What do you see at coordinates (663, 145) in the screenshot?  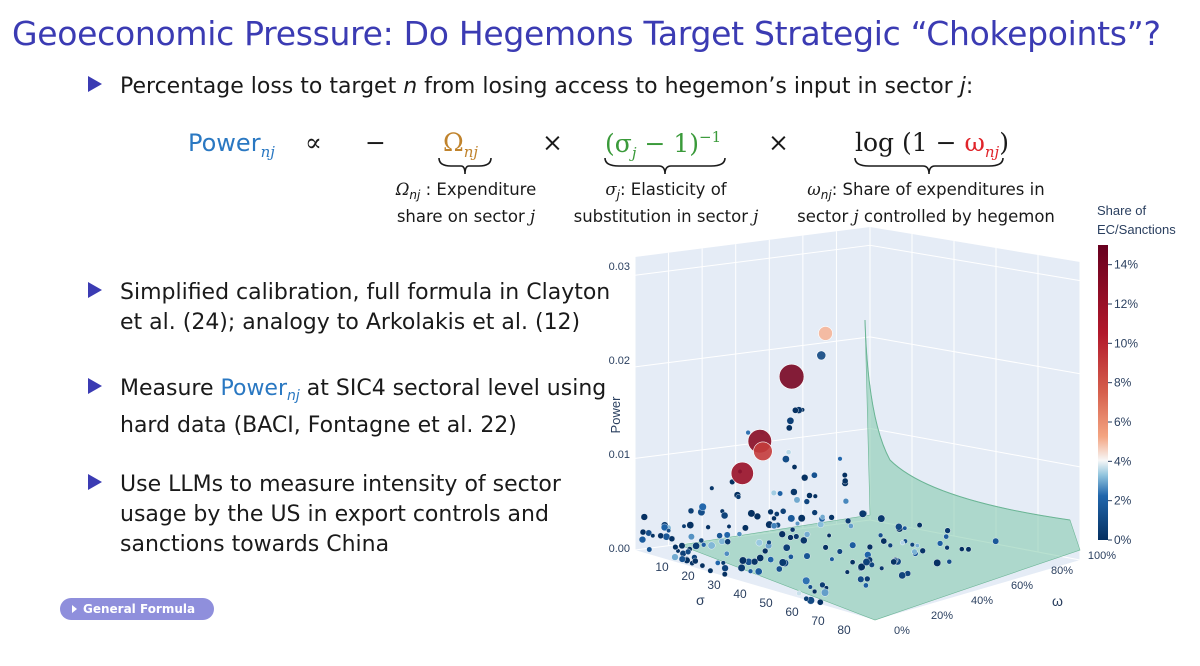 I see `formula-sigma: (σj − 1)−1` at bounding box center [663, 145].